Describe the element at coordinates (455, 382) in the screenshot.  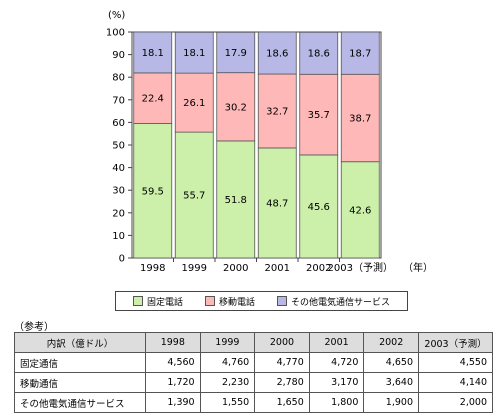
I see `table-cell: 4,140` at that location.